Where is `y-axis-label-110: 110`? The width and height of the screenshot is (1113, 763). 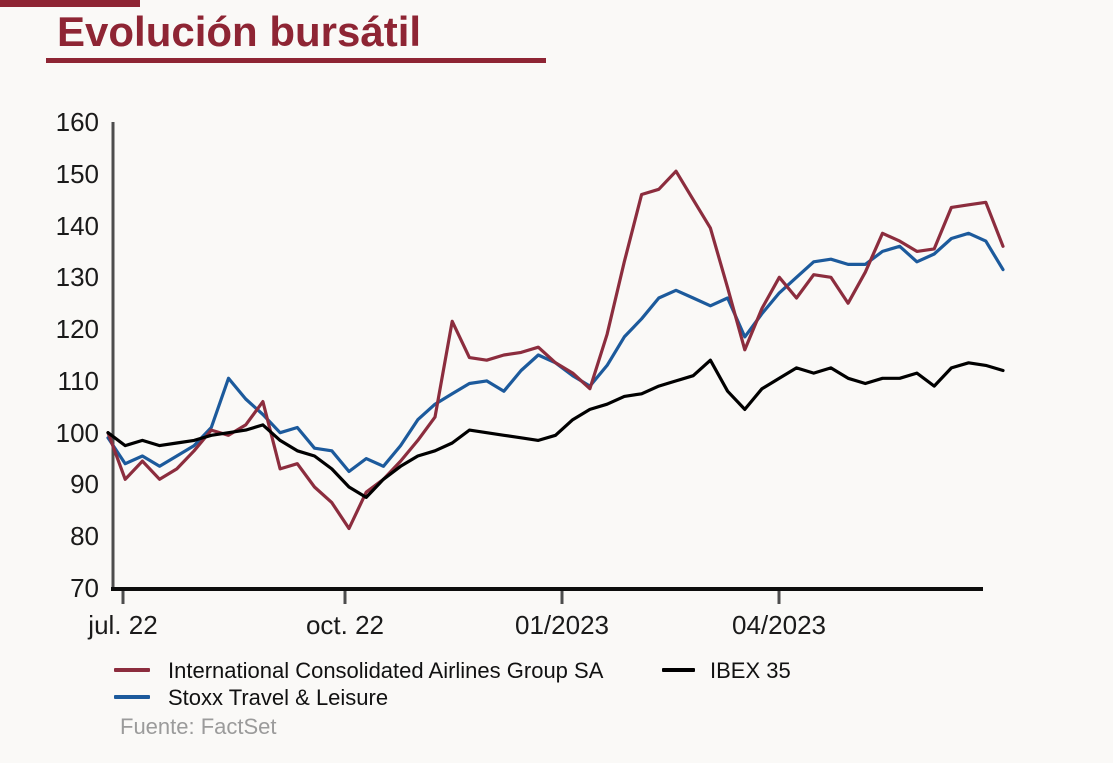 y-axis-label-110: 110 is located at coordinates (78, 381).